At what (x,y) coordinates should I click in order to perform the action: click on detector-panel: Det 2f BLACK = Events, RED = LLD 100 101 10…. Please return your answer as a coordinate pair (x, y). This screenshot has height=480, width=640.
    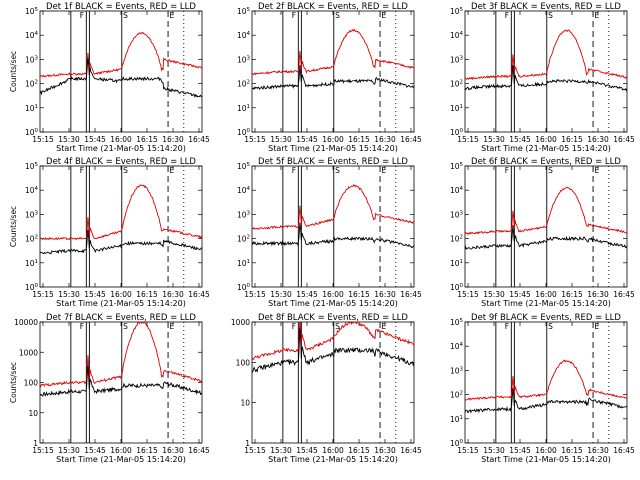
    Looking at the image, I should click on (329, 77).